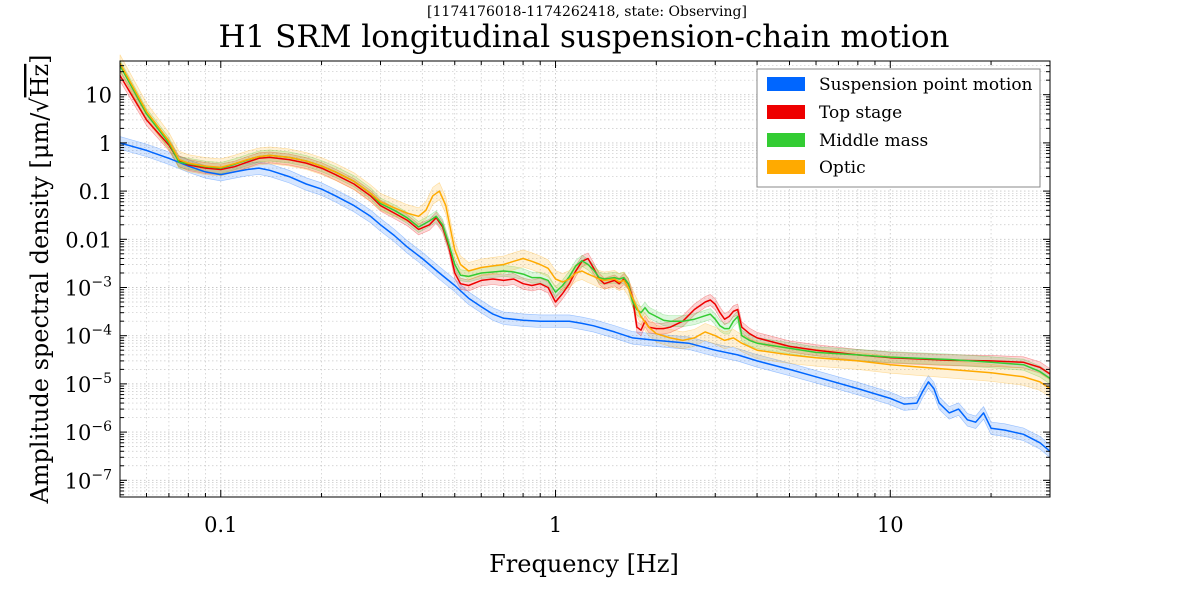 The image size is (1200, 600). Describe the element at coordinates (101, 475) in the screenshot. I see `y-tick-exponent: −7` at that location.